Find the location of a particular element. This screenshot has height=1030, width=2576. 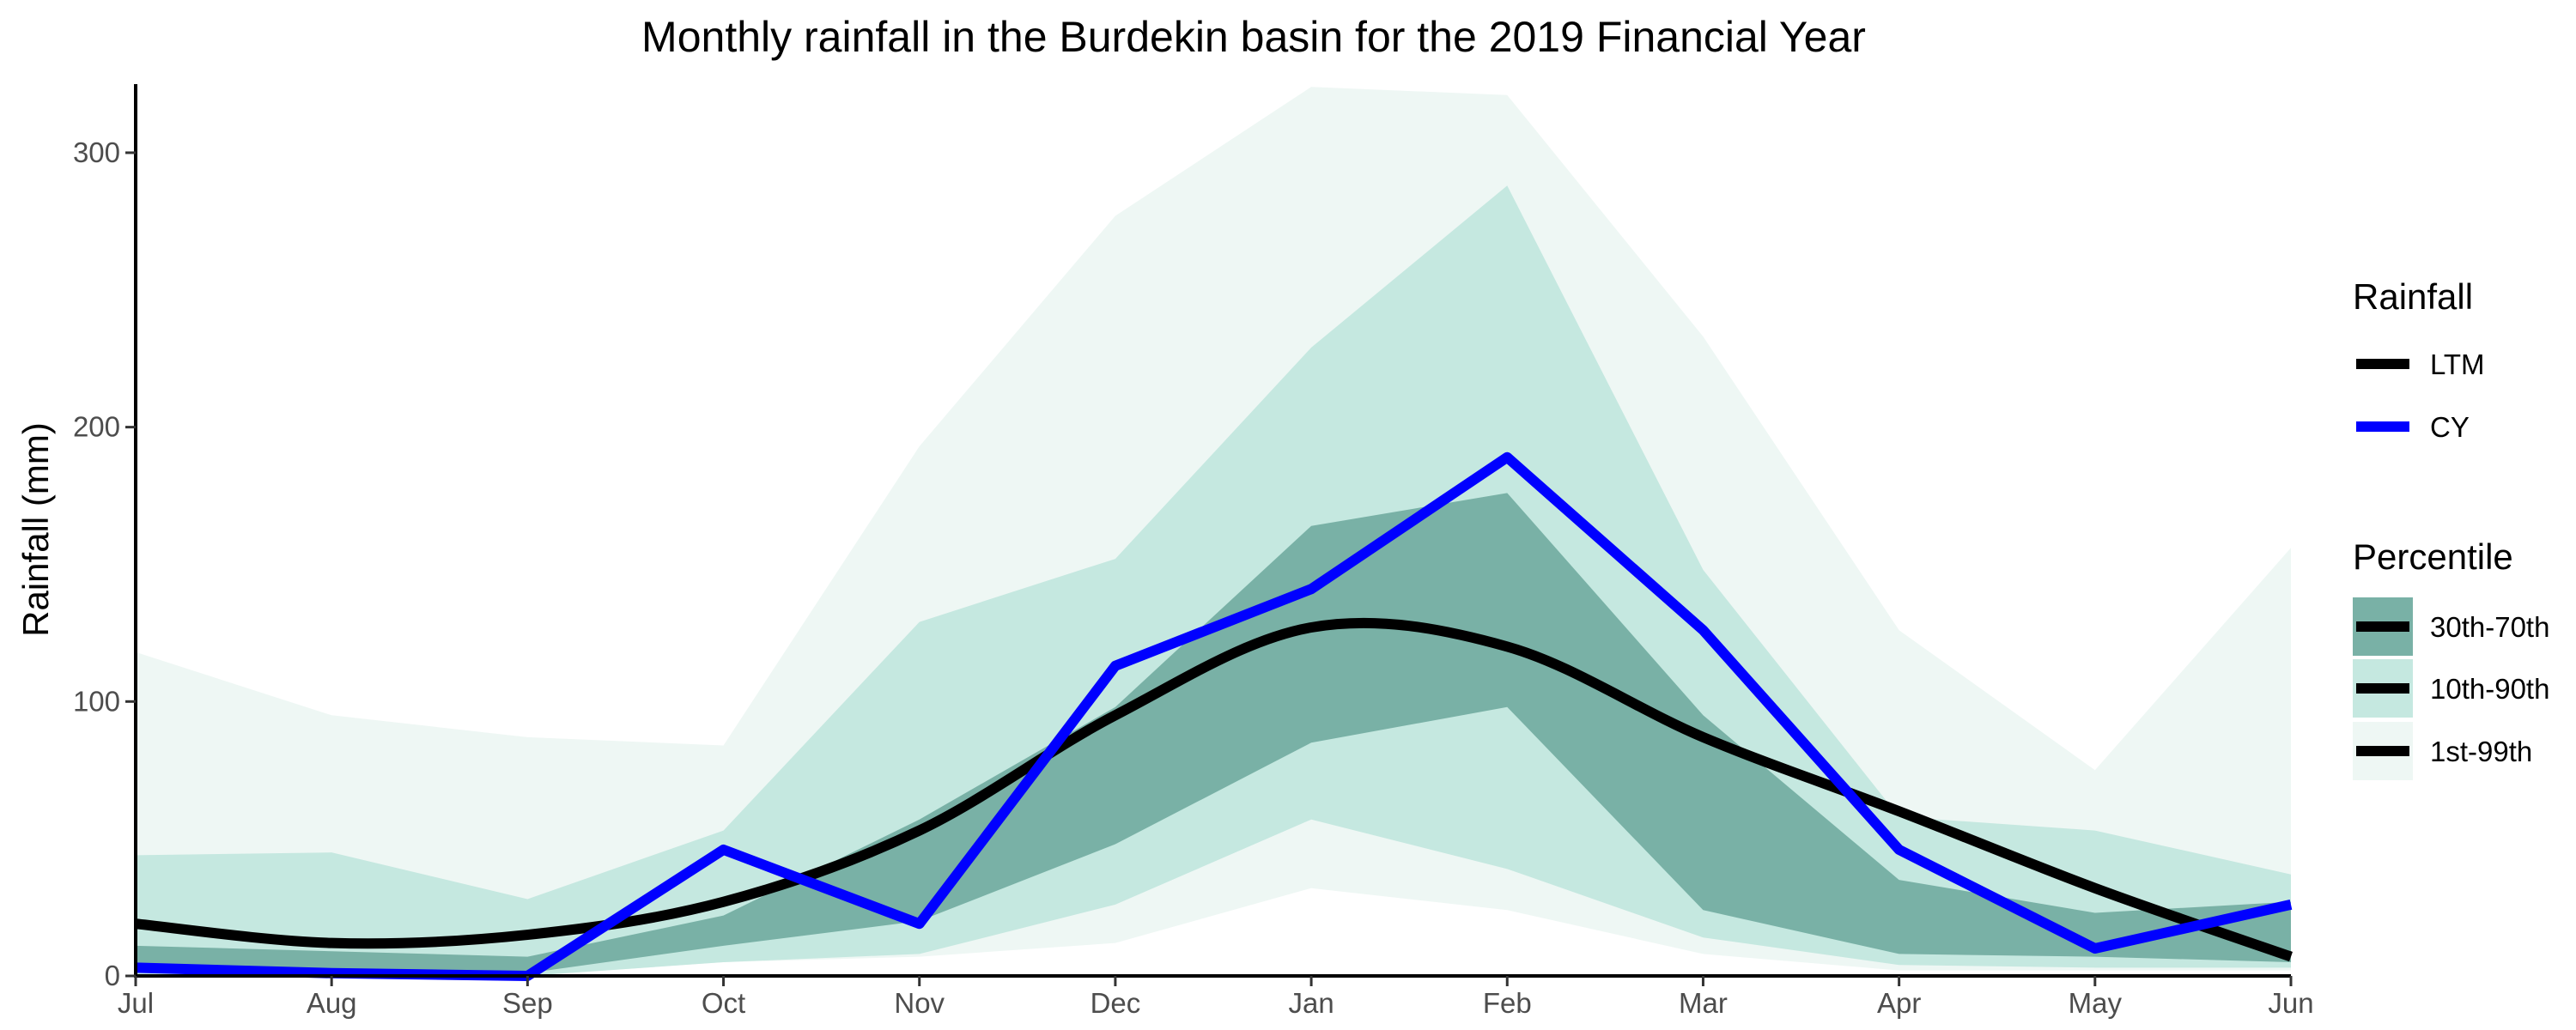

x-tick-label: Aug is located at coordinates (332, 1003).